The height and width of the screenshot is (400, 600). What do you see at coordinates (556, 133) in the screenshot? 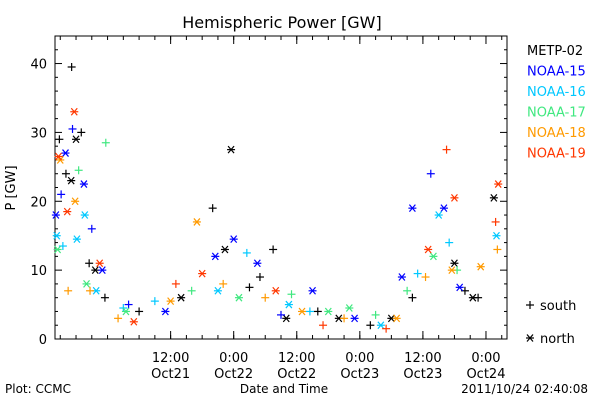
I see `legend-entry: NOAA-18` at bounding box center [556, 133].